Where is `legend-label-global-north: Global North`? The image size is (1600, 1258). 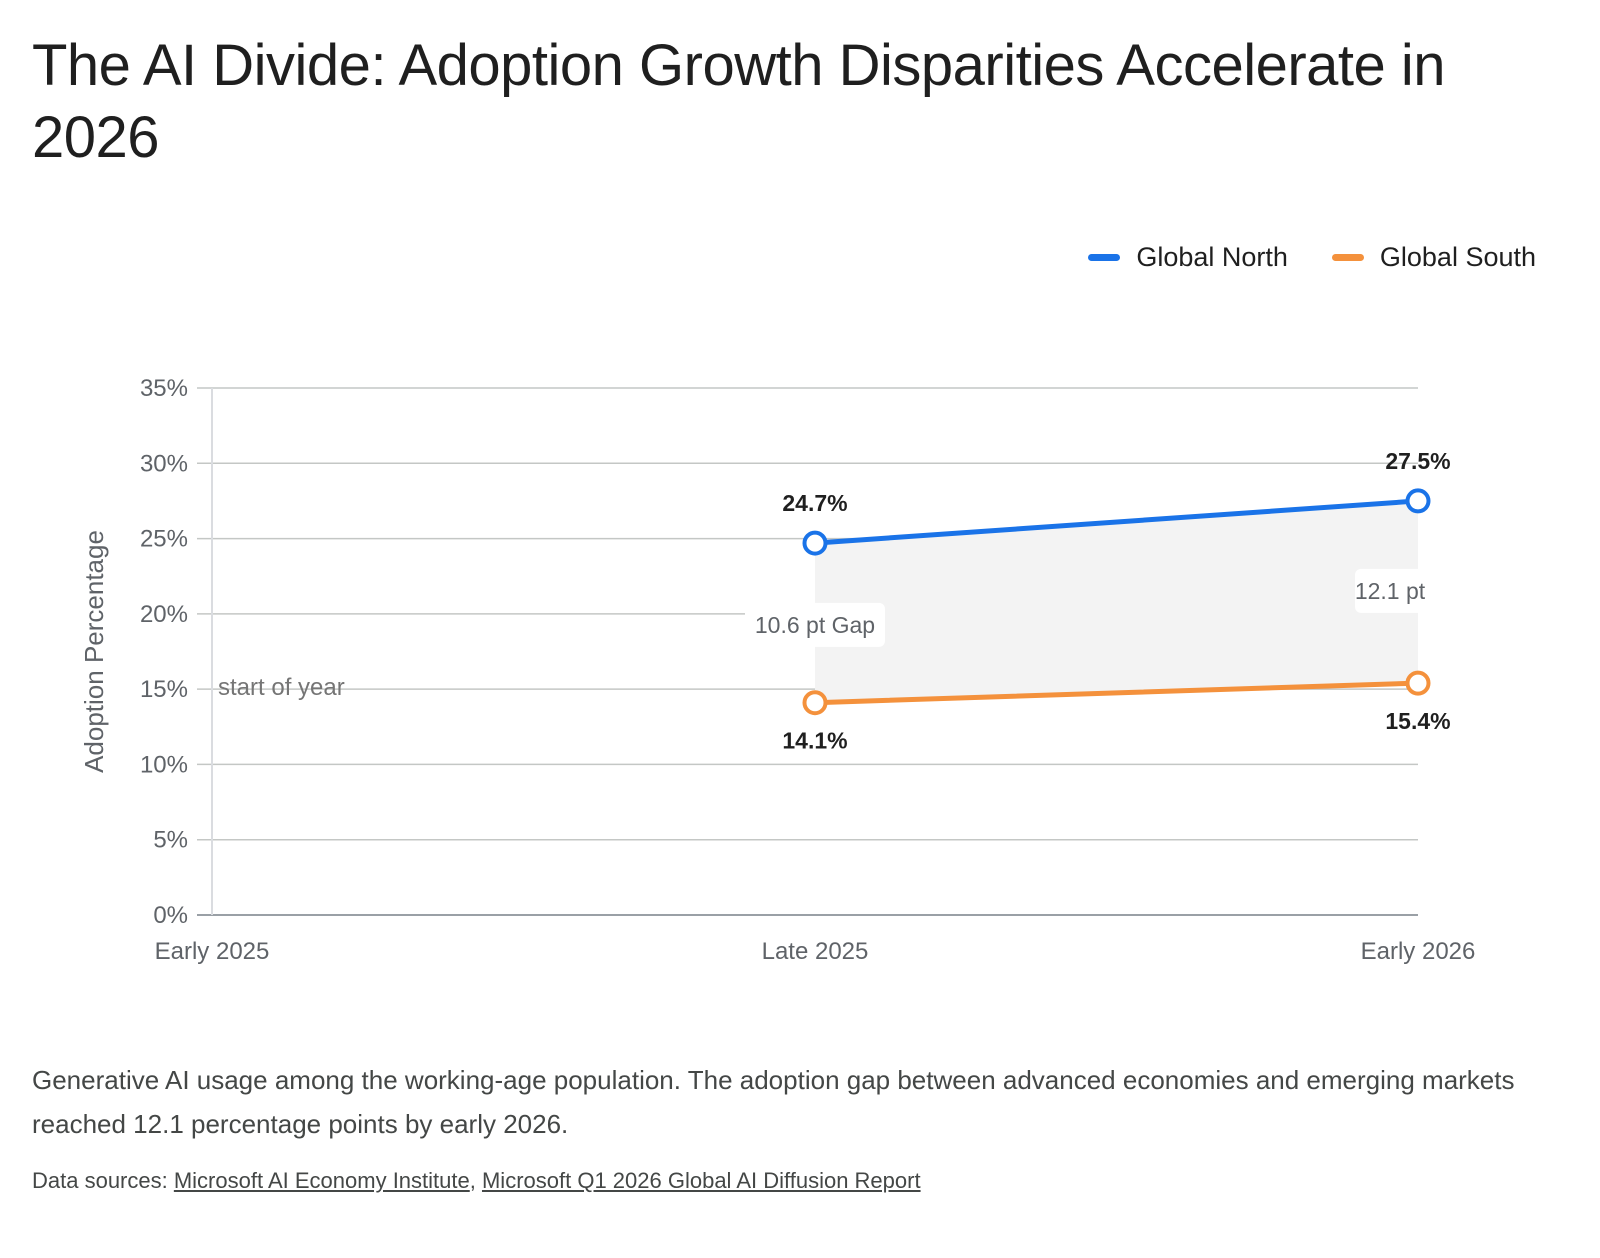
legend-label-global-north: Global North is located at coordinates (1212, 257).